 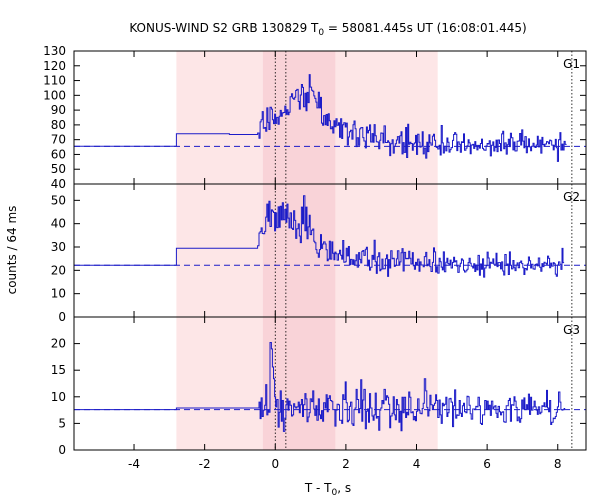 I want to click on x-tick-label: -4, so click(x=134, y=464).